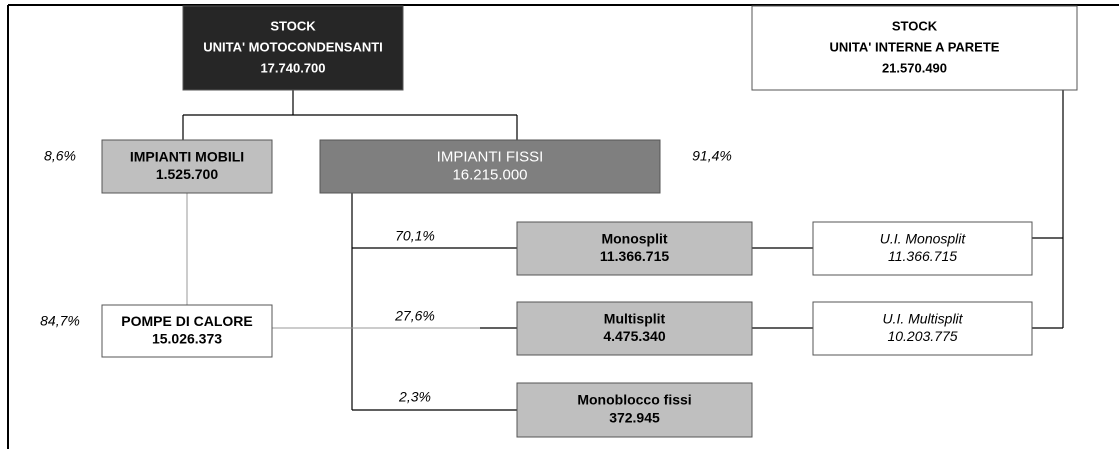 Image resolution: width=1119 pixels, height=449 pixels. What do you see at coordinates (60, 321) in the screenshot?
I see `percentage: 84,7%` at bounding box center [60, 321].